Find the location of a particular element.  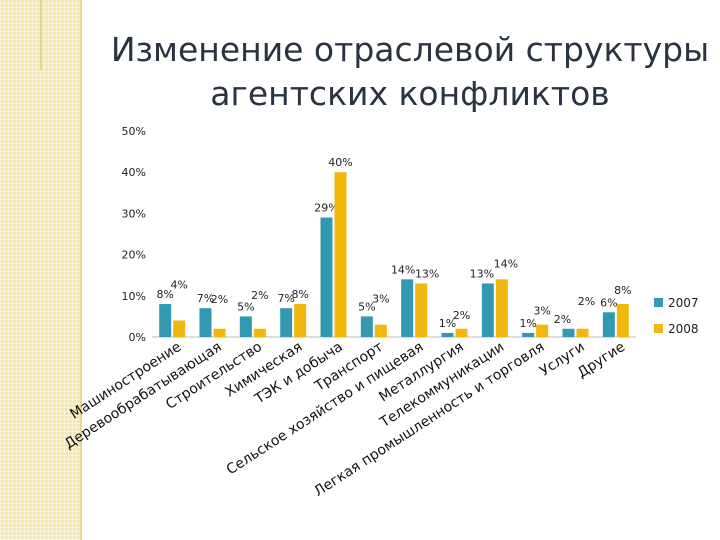

data-label-2007: 8% is located at coordinates (164, 294).